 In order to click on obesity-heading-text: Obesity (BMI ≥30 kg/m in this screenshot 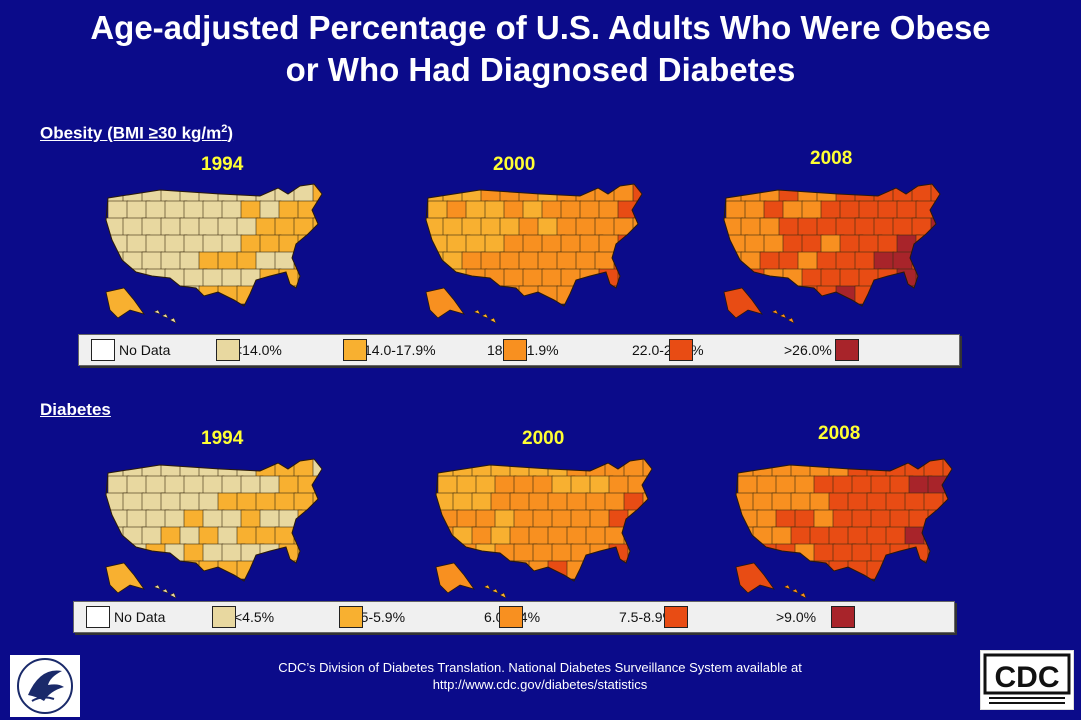, I will do `click(131, 133)`.